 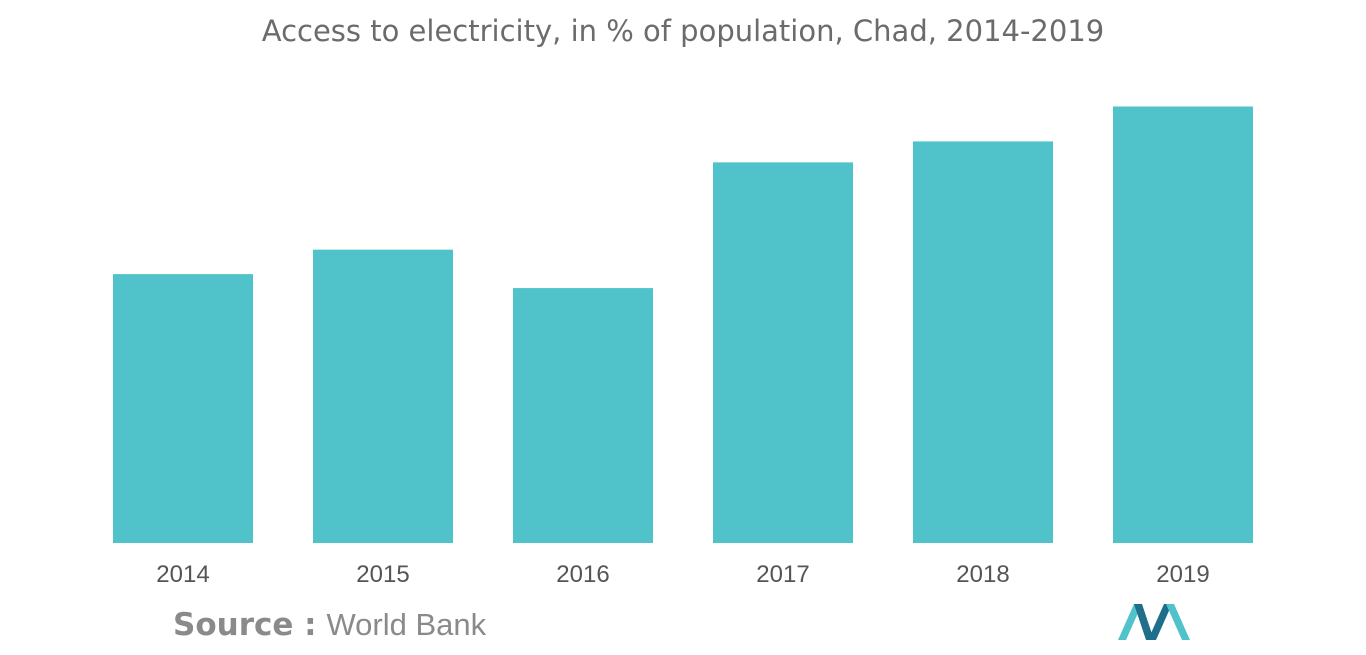 What do you see at coordinates (682, 574) in the screenshot?
I see `x-axis-ticks: 2014 2015 2016 2017 2018 2019` at bounding box center [682, 574].